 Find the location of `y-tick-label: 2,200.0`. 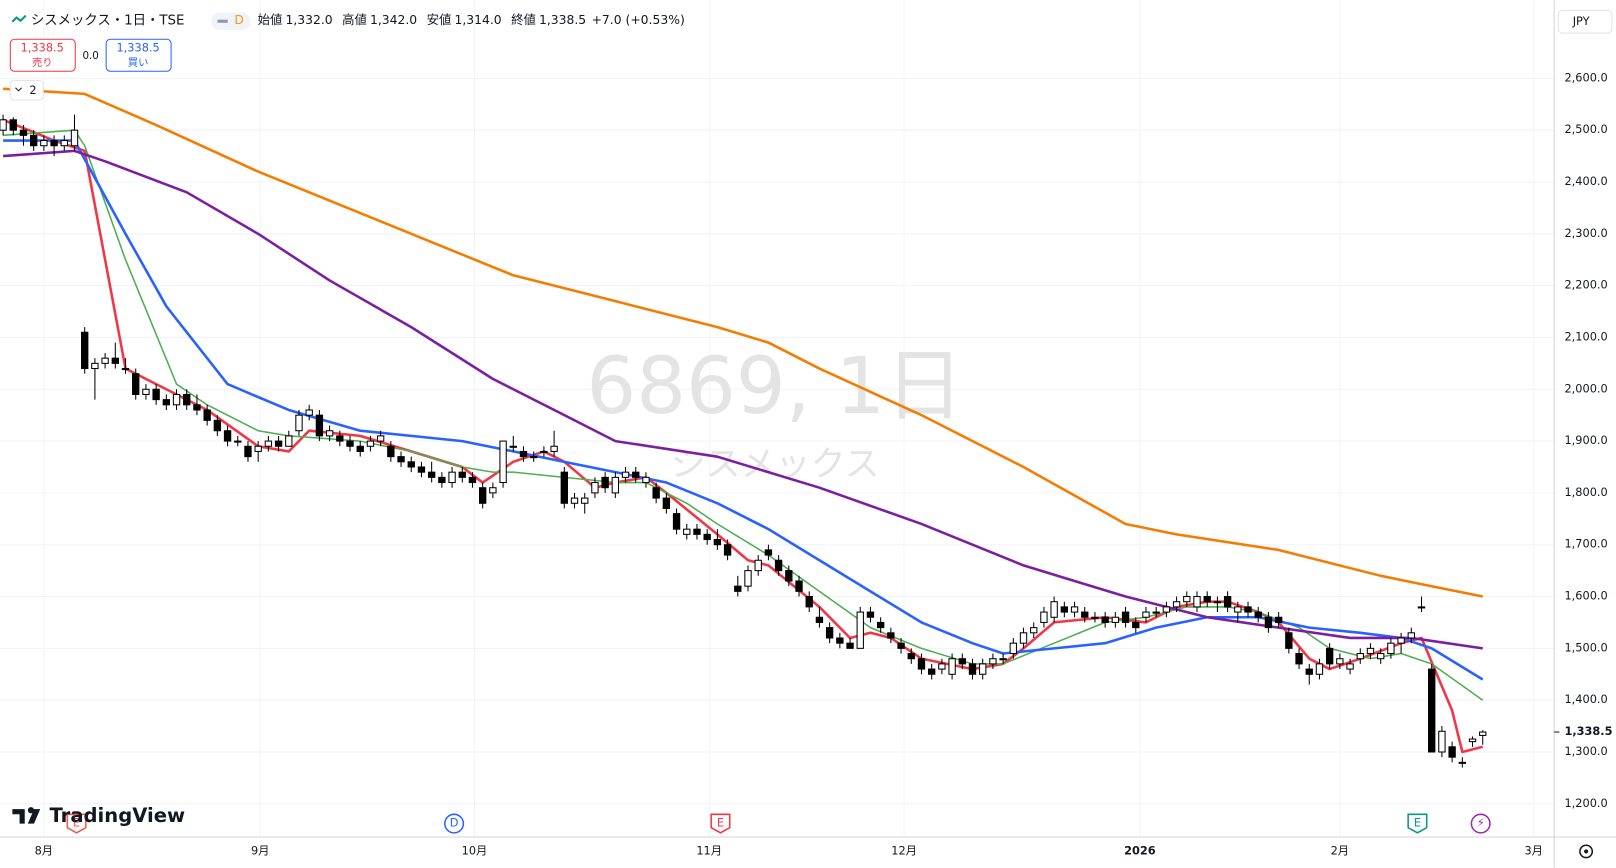

y-tick-label: 2,200.0 is located at coordinates (1585, 285).